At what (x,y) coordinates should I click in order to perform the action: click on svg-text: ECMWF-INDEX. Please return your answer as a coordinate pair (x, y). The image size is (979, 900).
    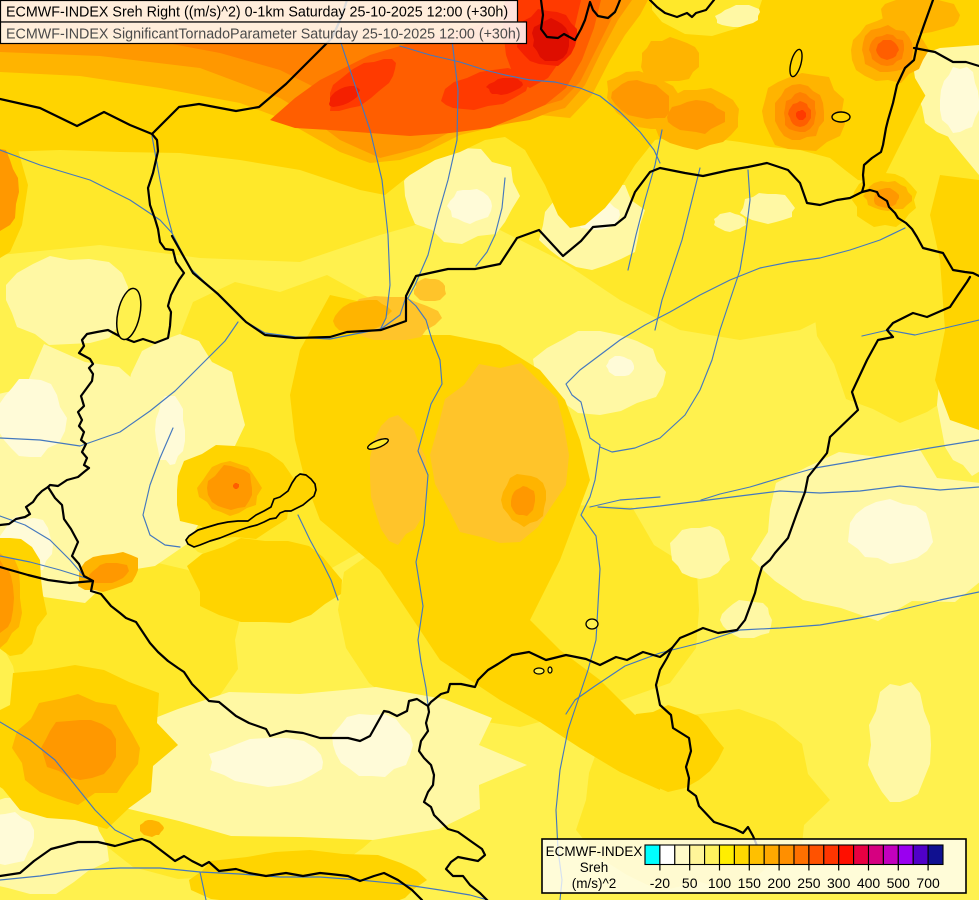
    Looking at the image, I should click on (594, 851).